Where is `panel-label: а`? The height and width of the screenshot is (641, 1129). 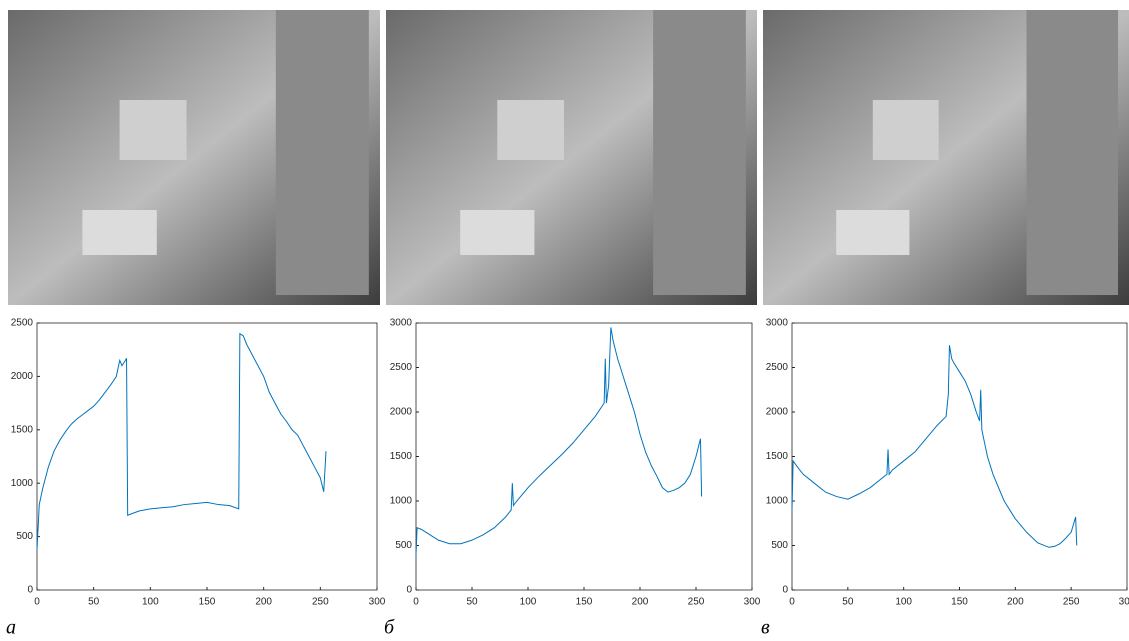
panel-label: а is located at coordinates (11, 628).